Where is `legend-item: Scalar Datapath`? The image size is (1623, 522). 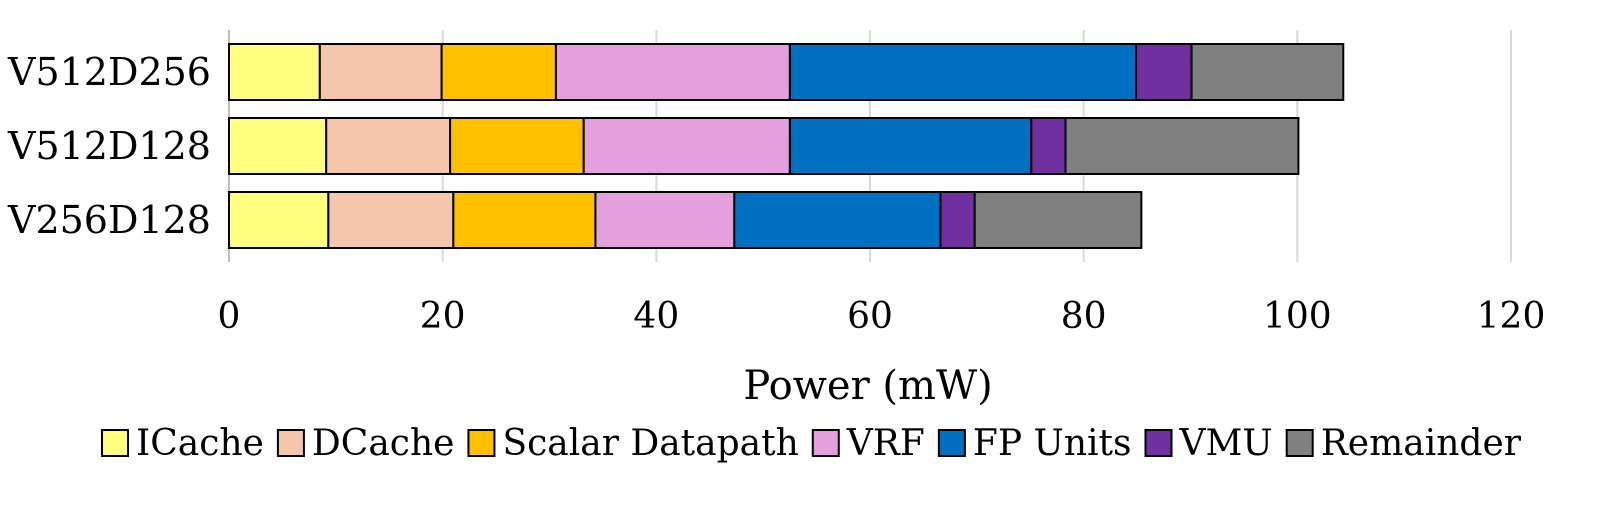 legend-item: Scalar Datapath is located at coordinates (633, 443).